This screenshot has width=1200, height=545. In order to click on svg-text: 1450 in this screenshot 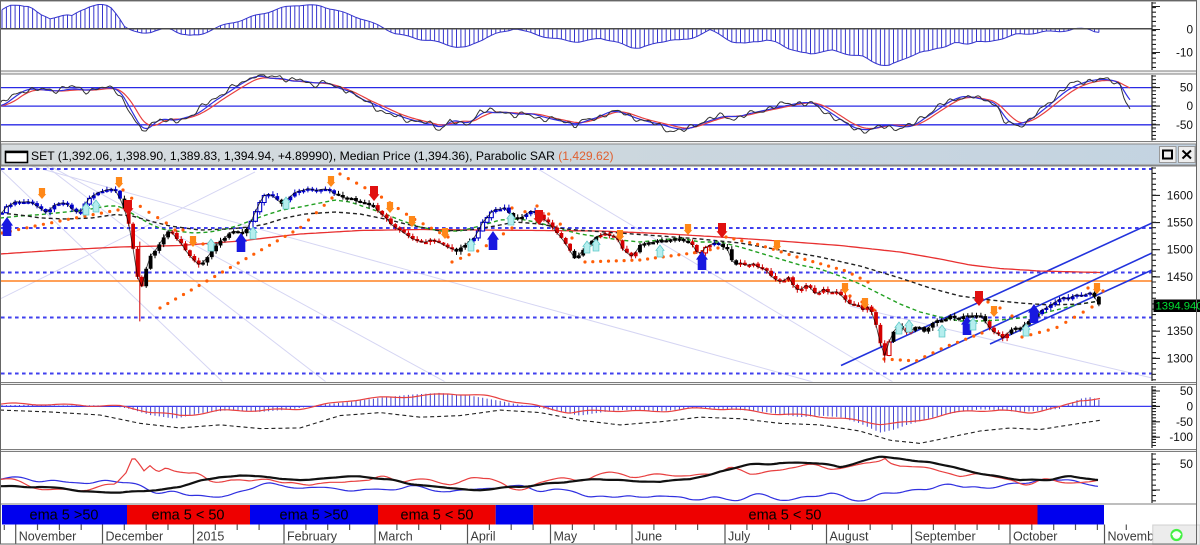, I will do `click(1180, 277)`.